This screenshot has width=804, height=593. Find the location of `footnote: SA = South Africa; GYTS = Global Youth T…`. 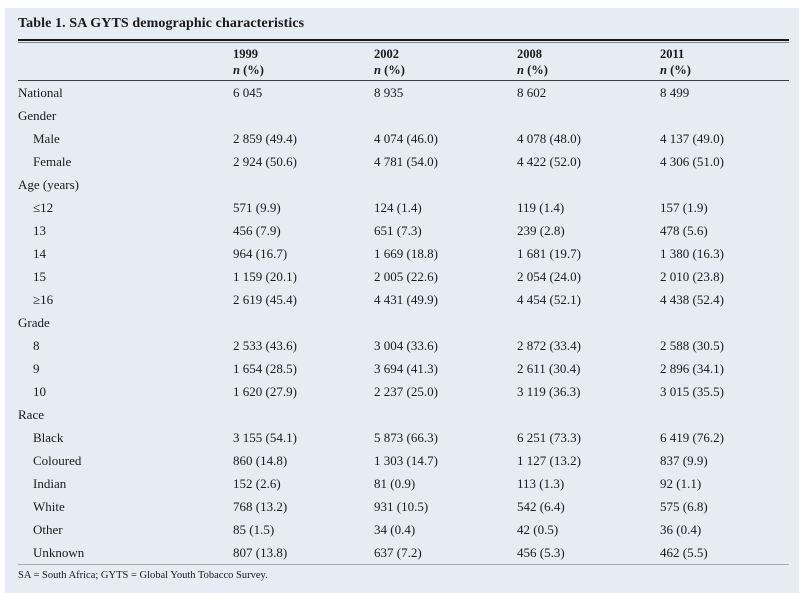

footnote: SA = South Africa; GYTS = Global Youth T… is located at coordinates (143, 575).